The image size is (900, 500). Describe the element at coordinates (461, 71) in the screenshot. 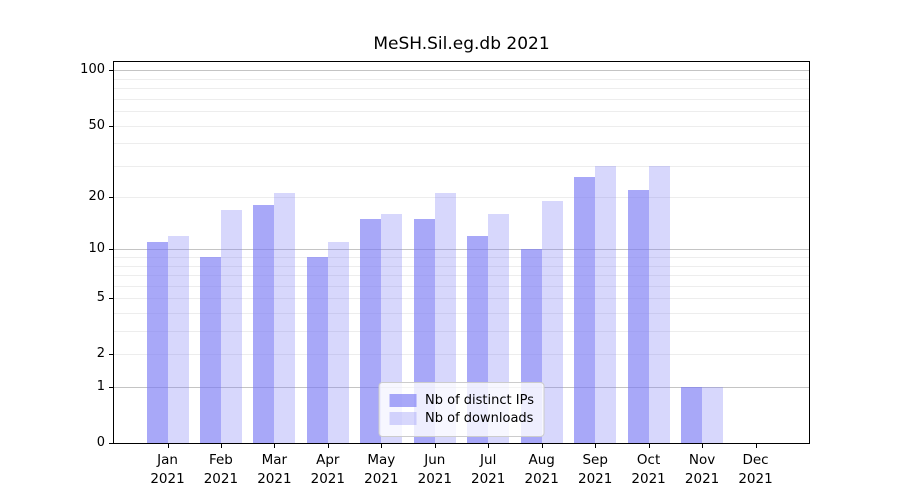

I see `major-gridline` at that location.